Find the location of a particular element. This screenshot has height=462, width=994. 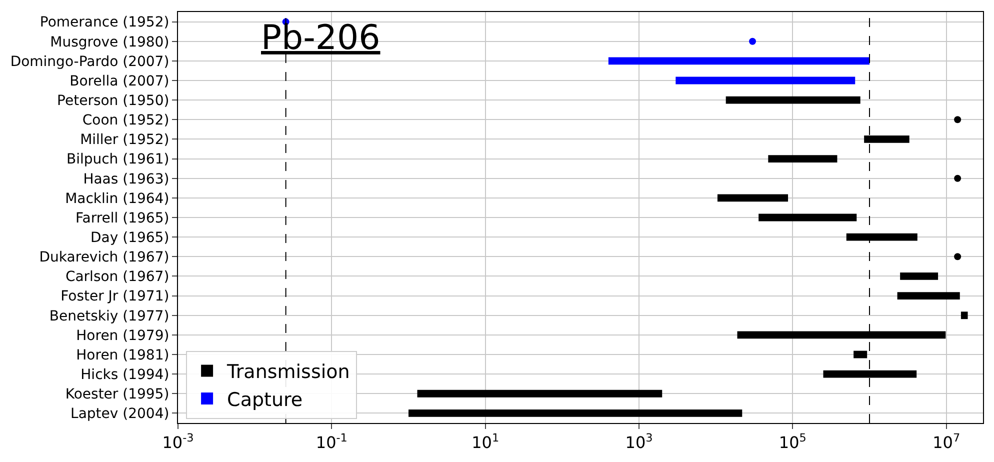

y-tick-label: Farrell (1965) is located at coordinates (122, 218).